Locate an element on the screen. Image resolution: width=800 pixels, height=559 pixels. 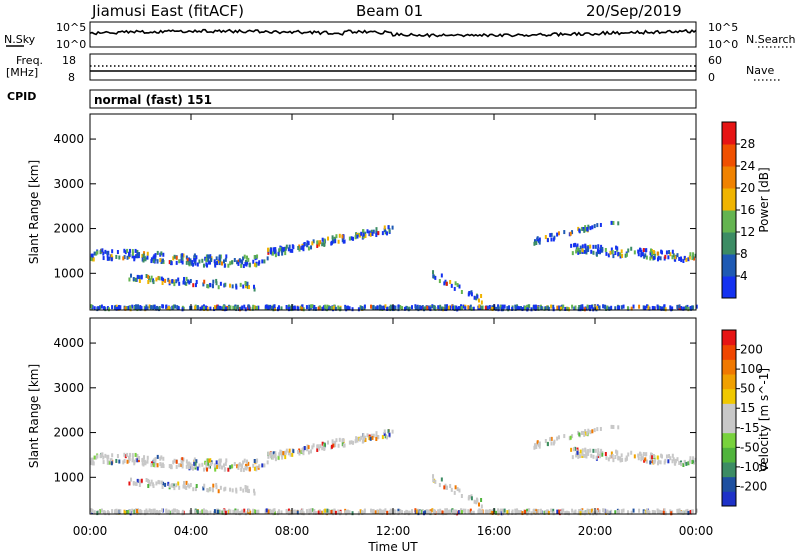
freq-label-line2: [MHz] is located at coordinates (22, 72).